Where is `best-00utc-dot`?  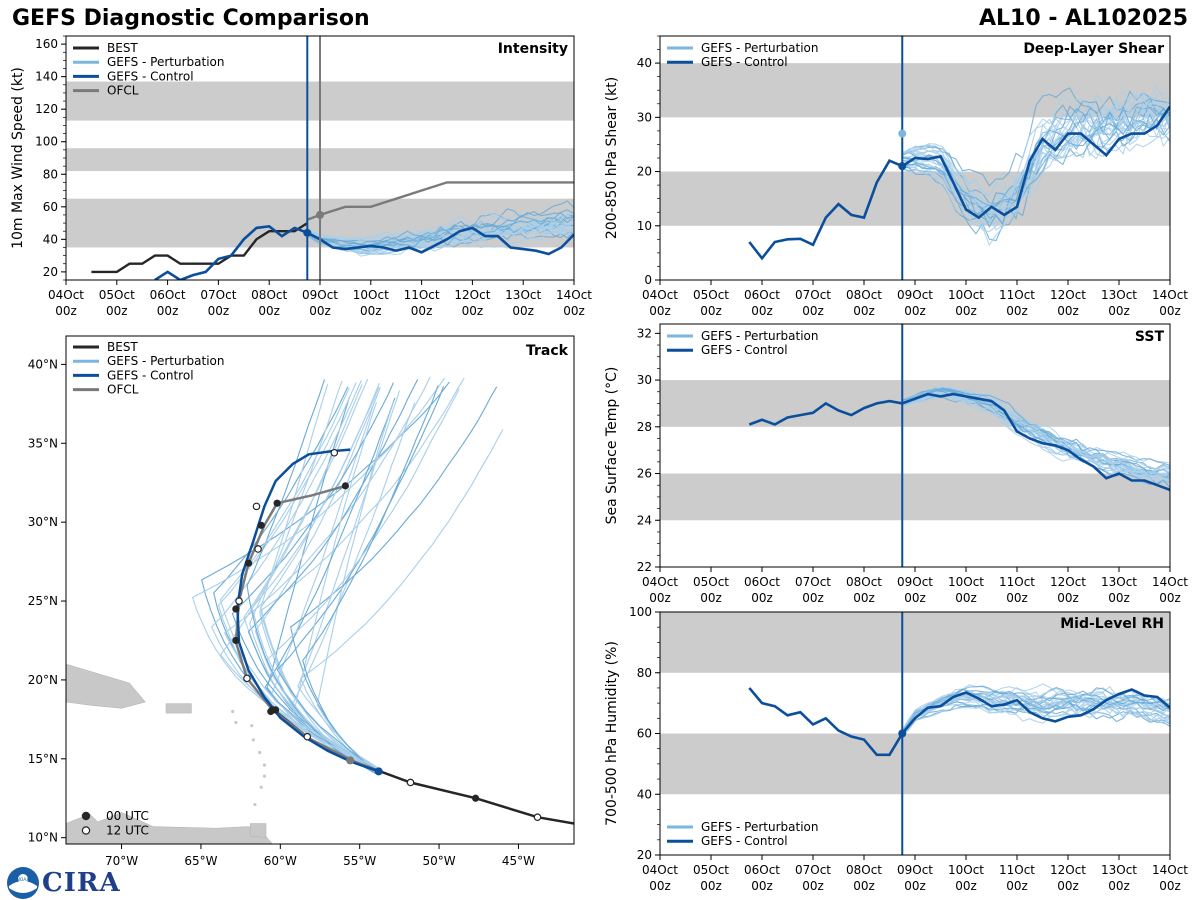
best-00utc-dot is located at coordinates (475, 798).